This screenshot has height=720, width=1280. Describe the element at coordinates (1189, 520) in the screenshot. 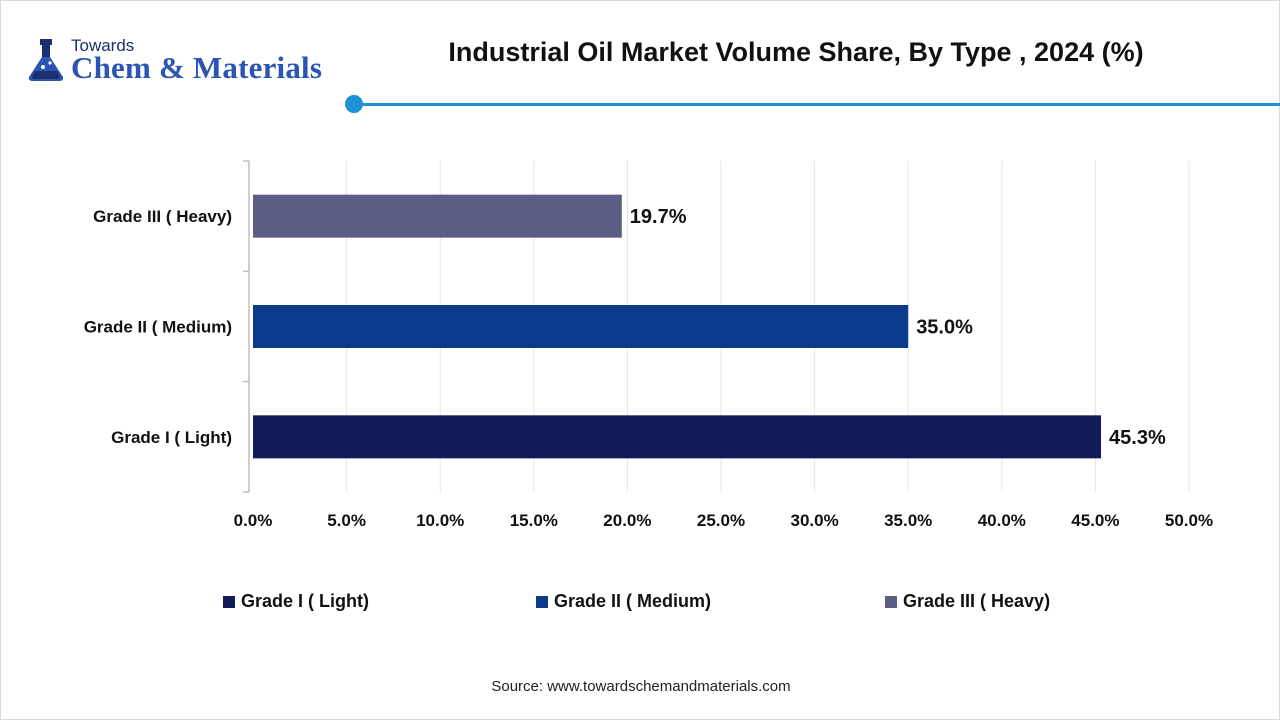

I see `x-tick-label: 50.0%` at that location.